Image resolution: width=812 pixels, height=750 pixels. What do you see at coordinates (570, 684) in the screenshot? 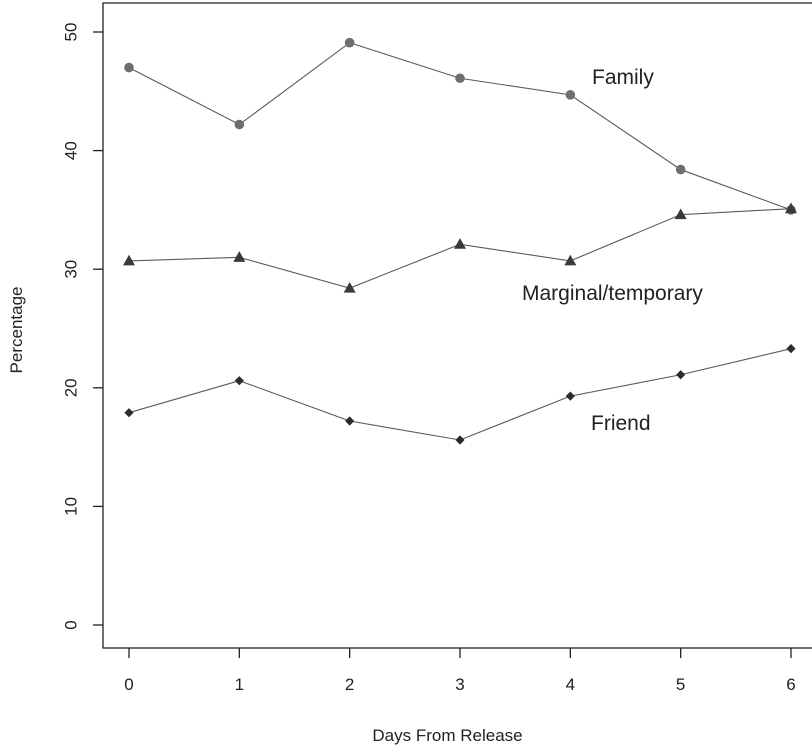
I see `x-tick-label: 4` at bounding box center [570, 684].